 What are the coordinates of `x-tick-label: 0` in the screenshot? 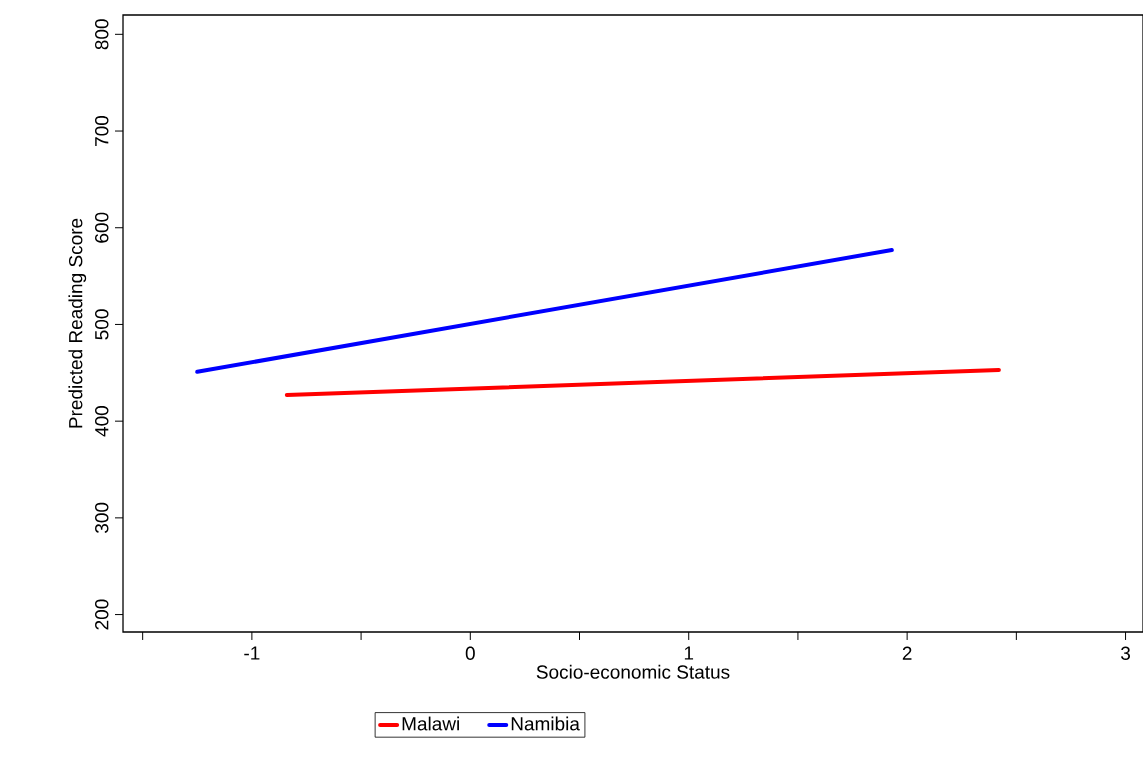 It's located at (470, 653).